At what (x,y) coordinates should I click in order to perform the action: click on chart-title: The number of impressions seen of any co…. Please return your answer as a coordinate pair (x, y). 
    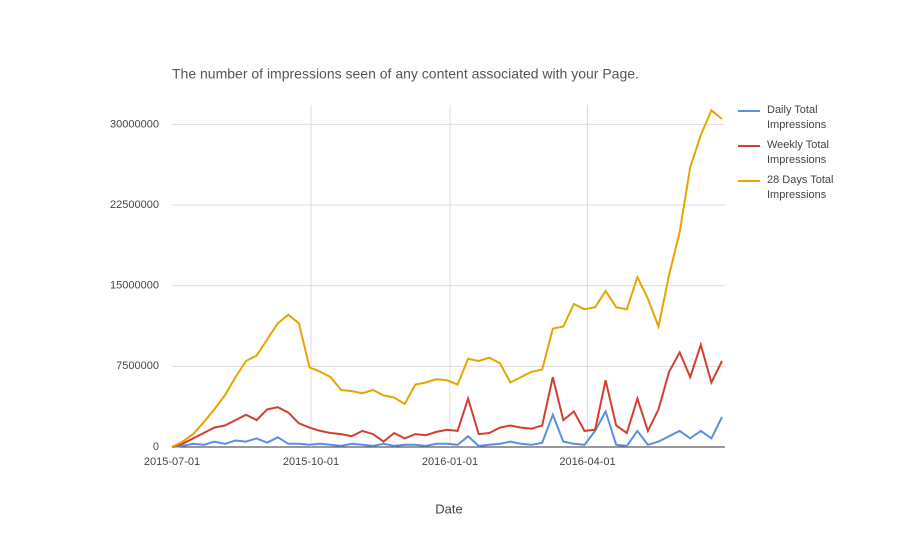
    Looking at the image, I should click on (405, 74).